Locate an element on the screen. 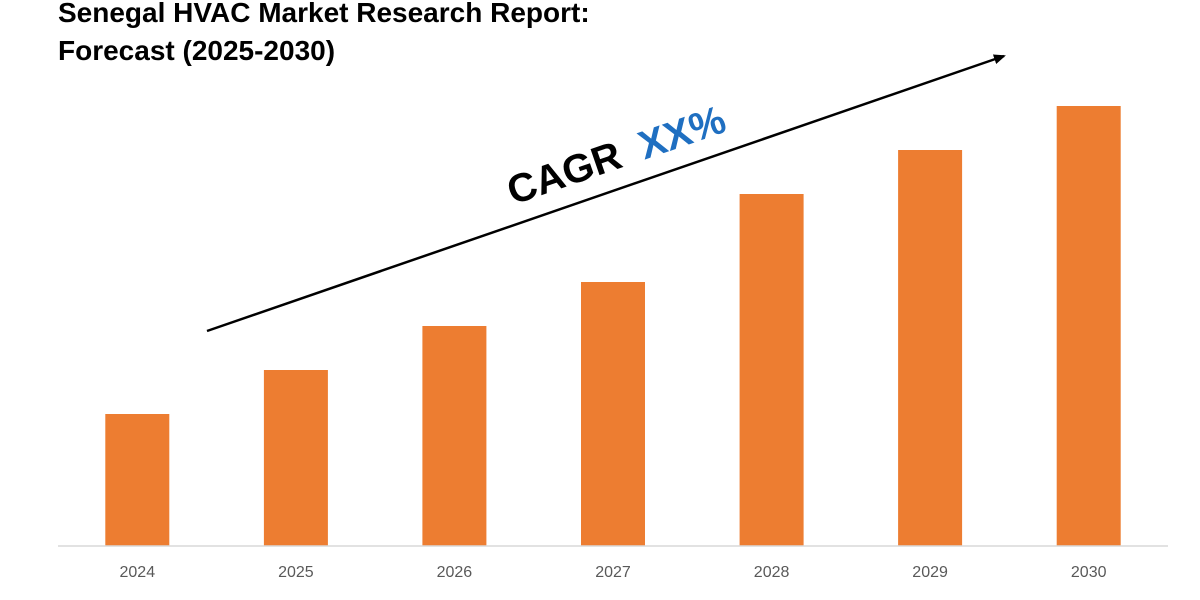 This screenshot has width=1200, height=600. x-tick-label-2028: 2028 is located at coordinates (772, 572).